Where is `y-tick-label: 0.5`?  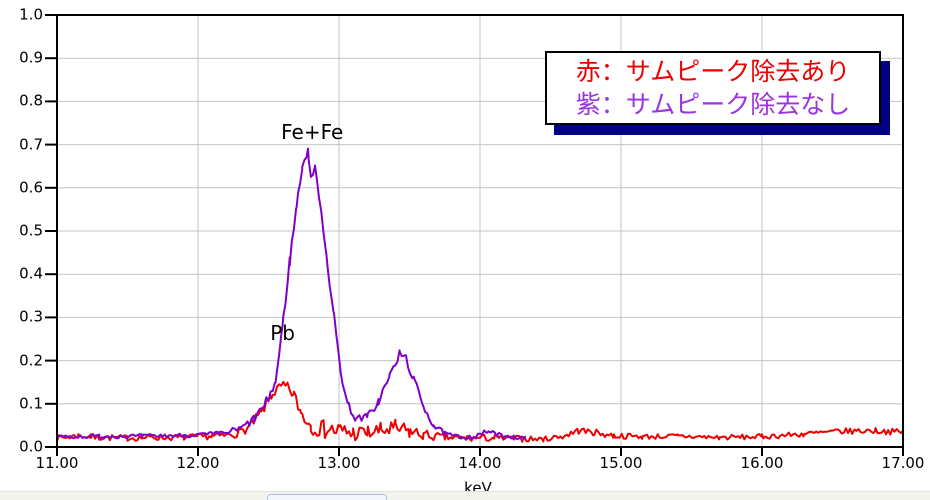 y-tick-label: 0.5 is located at coordinates (31, 230).